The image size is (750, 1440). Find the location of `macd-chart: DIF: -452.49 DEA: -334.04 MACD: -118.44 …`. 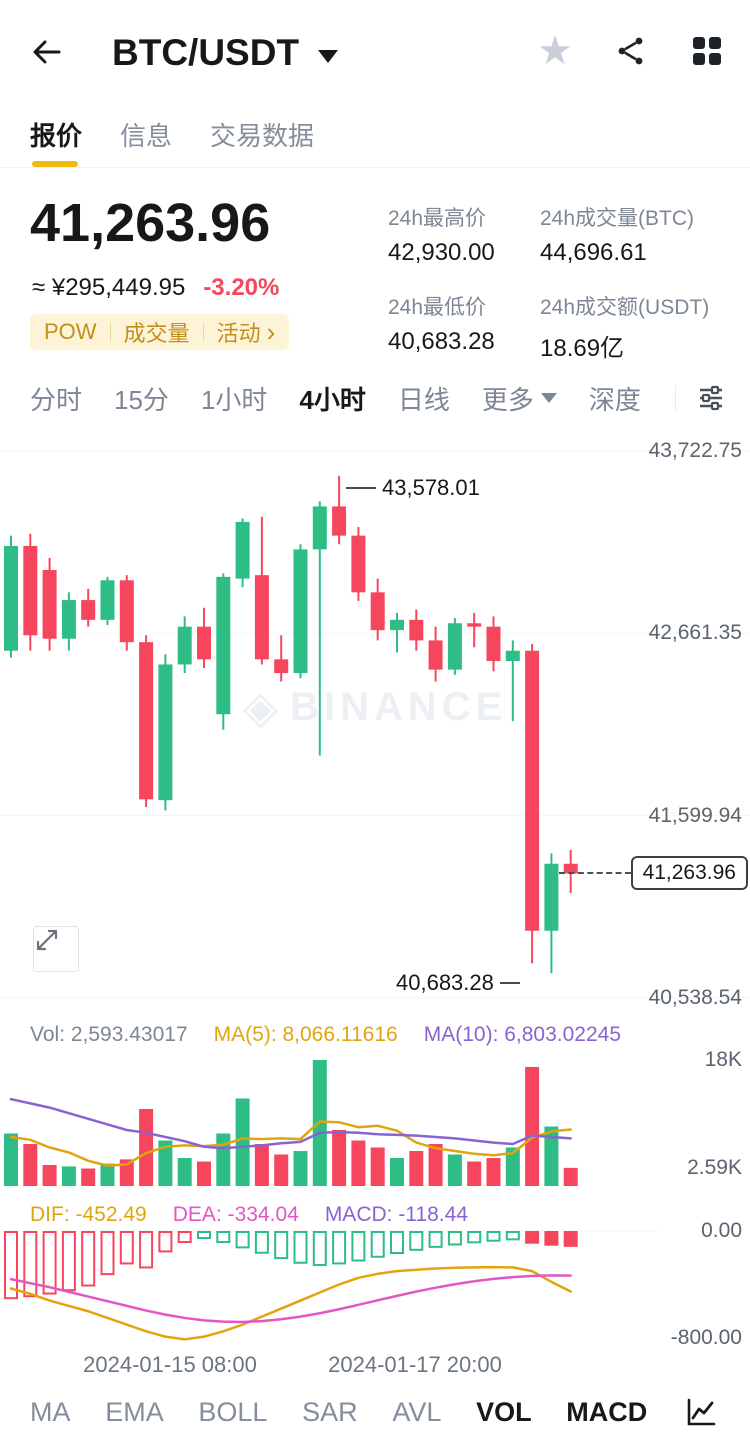

macd-chart: DIF: -452.49 DEA: -334.04 MACD: -118.44 … is located at coordinates (375, 1272).